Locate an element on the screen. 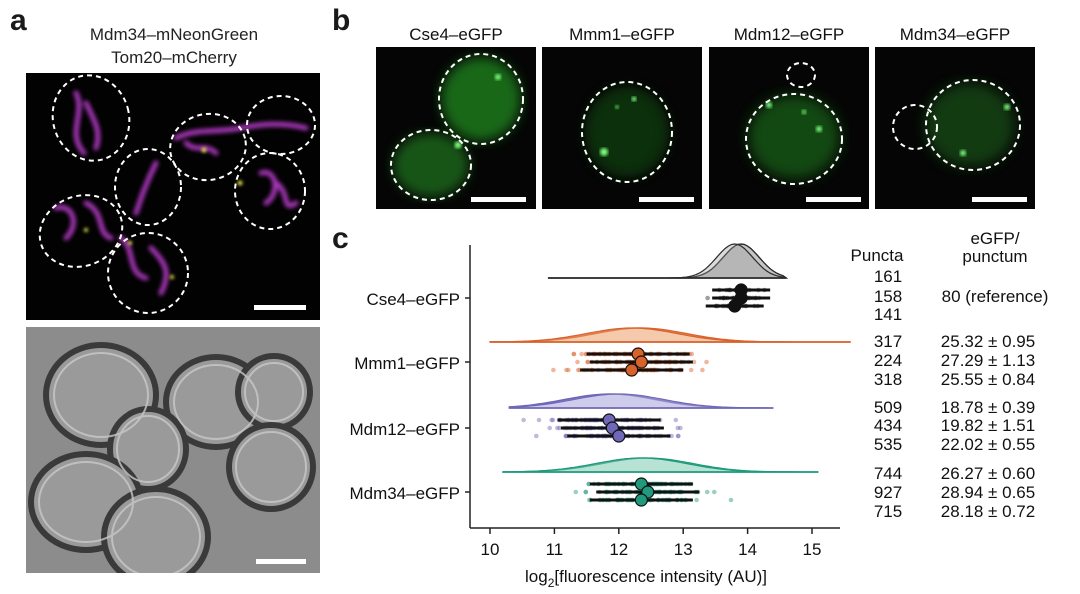 The width and height of the screenshot is (1080, 594). x-tick-label: 12 is located at coordinates (618, 549).